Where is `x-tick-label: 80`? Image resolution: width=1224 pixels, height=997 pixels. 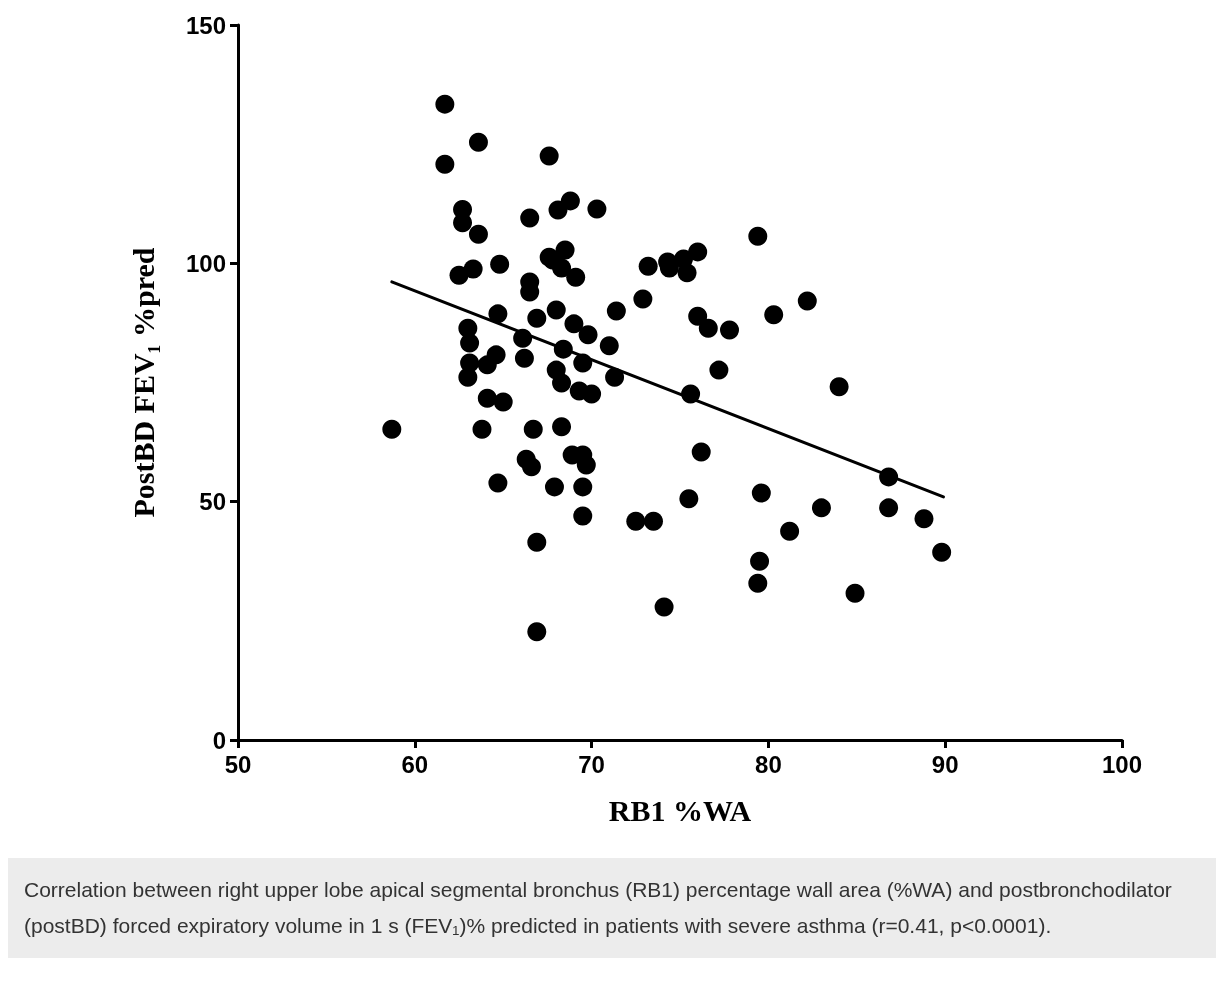 x-tick-label: 80 is located at coordinates (768, 764).